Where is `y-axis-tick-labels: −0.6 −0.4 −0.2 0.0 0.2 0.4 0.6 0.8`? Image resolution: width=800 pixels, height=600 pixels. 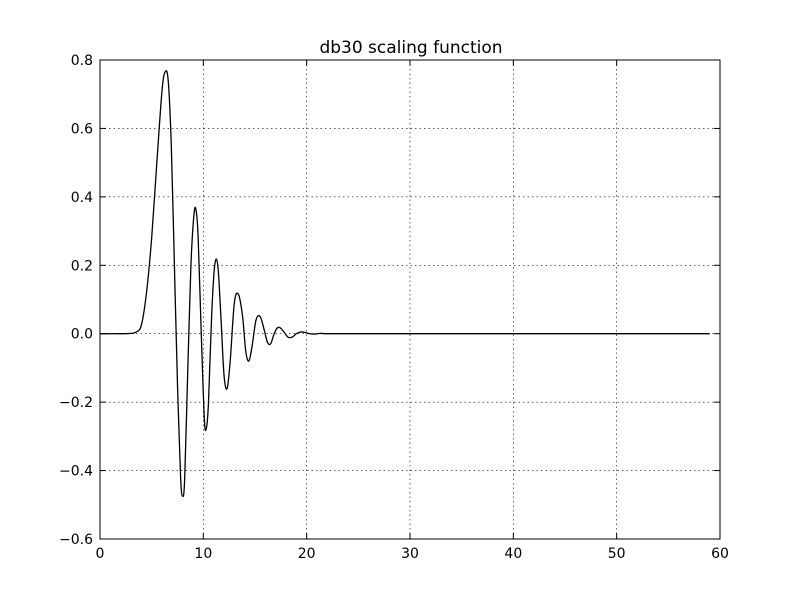
y-axis-tick-labels: −0.6 −0.4 −0.2 0.0 0.2 0.4 0.6 0.8 is located at coordinates (76, 300).